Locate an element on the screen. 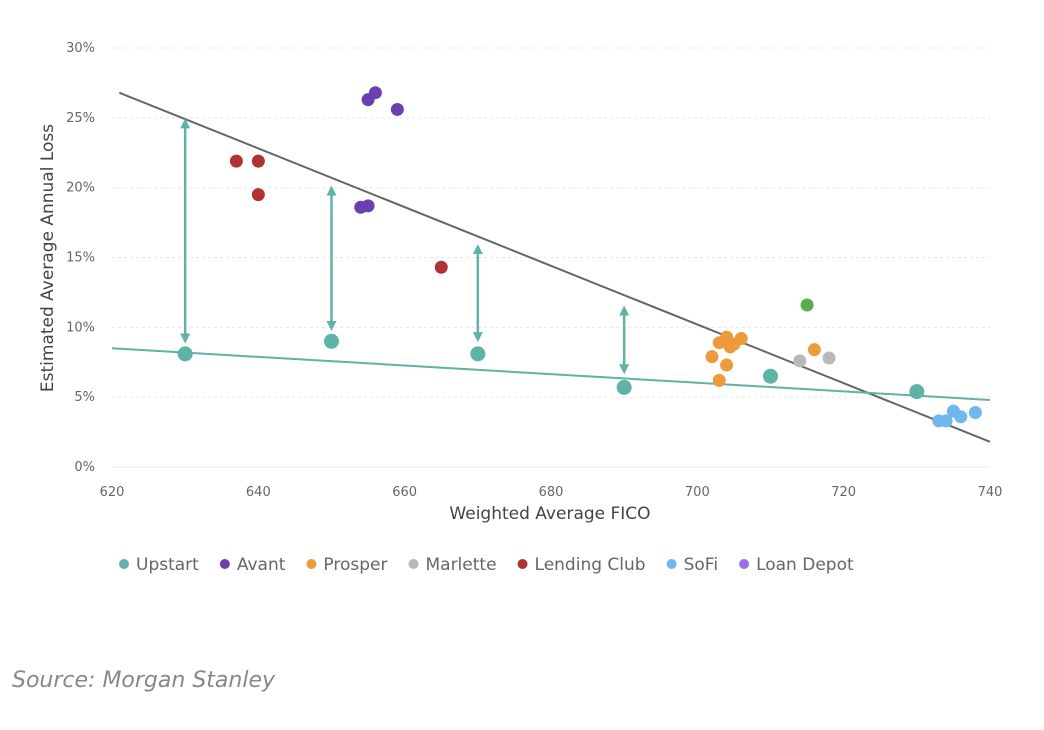  legend-label-upstart: Upstart is located at coordinates (167, 565).